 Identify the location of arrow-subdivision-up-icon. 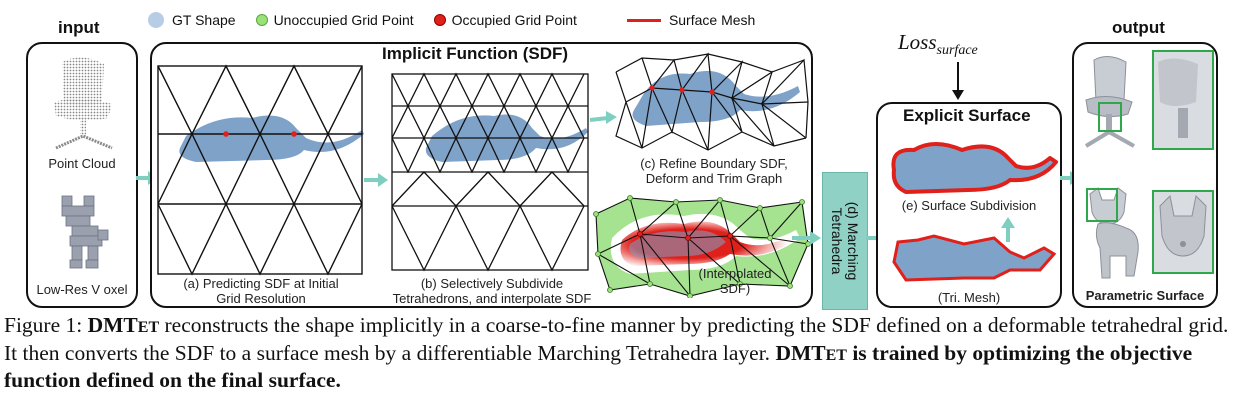
(1008, 229).